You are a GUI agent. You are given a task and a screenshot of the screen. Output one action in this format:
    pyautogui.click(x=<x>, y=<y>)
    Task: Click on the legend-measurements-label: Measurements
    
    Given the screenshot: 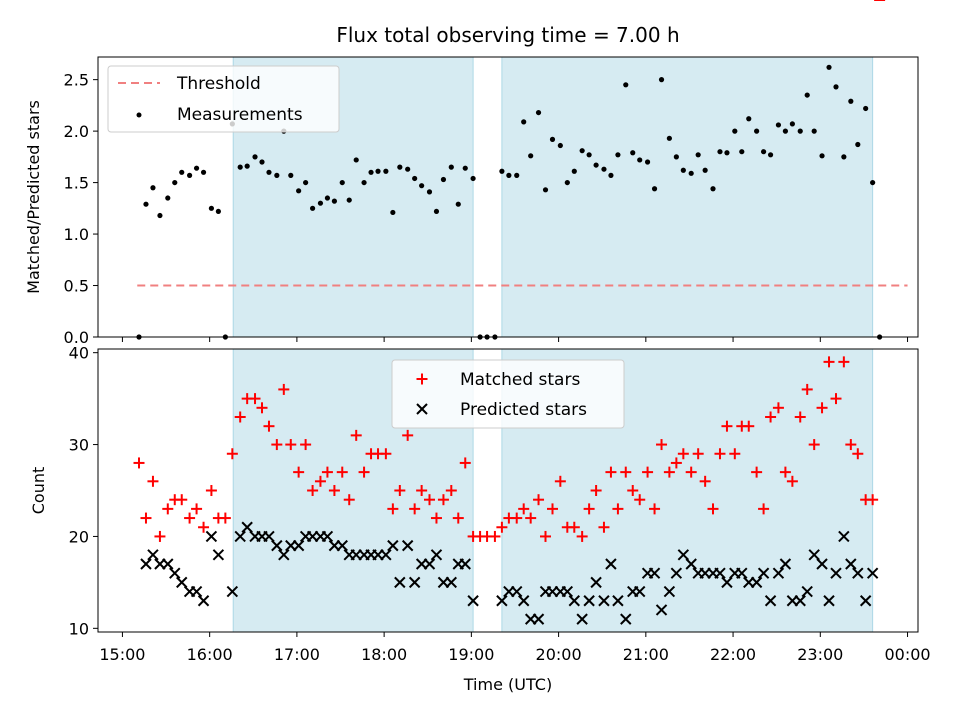 What is the action you would take?
    pyautogui.click(x=240, y=115)
    